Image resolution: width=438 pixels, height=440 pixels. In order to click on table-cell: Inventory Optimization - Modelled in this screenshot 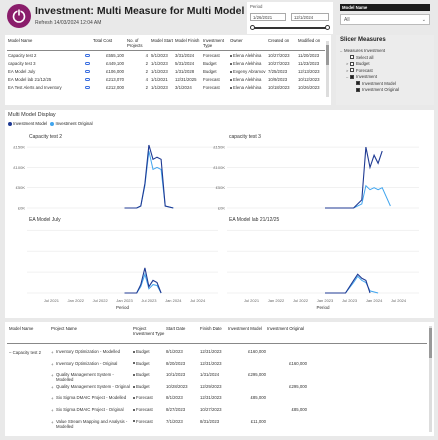, I will do `click(88, 351)`.